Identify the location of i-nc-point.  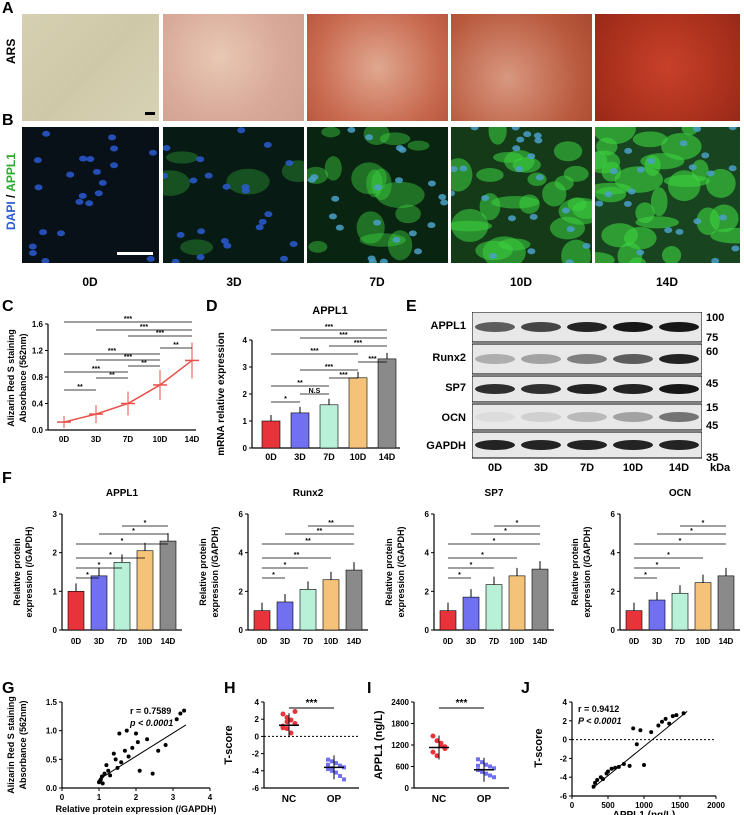
(441, 743).